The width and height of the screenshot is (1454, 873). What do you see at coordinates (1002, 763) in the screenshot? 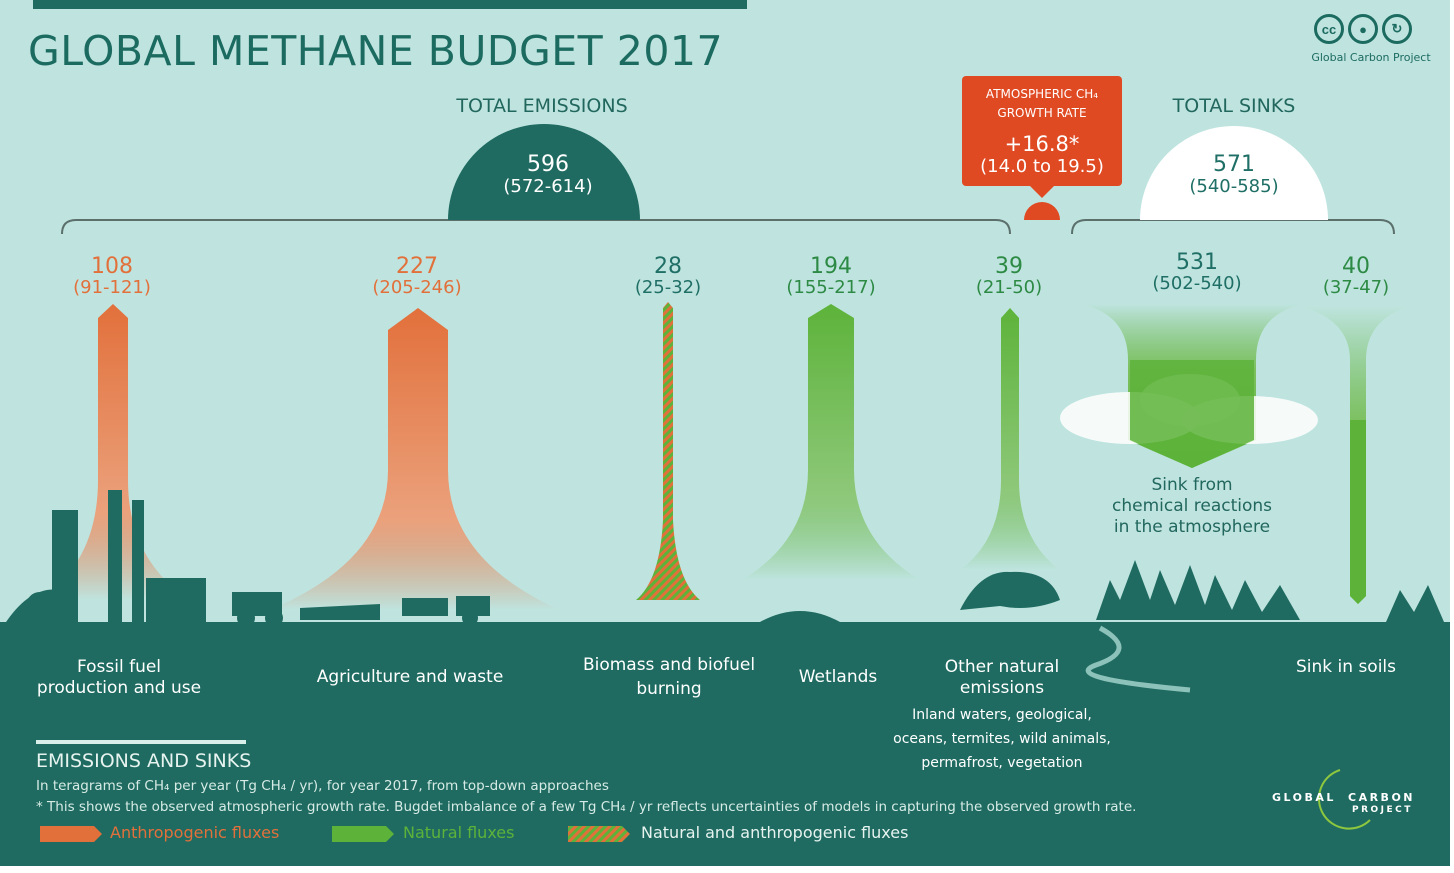
I see `other-natural-detail-3: permafrost, vegetation` at bounding box center [1002, 763].